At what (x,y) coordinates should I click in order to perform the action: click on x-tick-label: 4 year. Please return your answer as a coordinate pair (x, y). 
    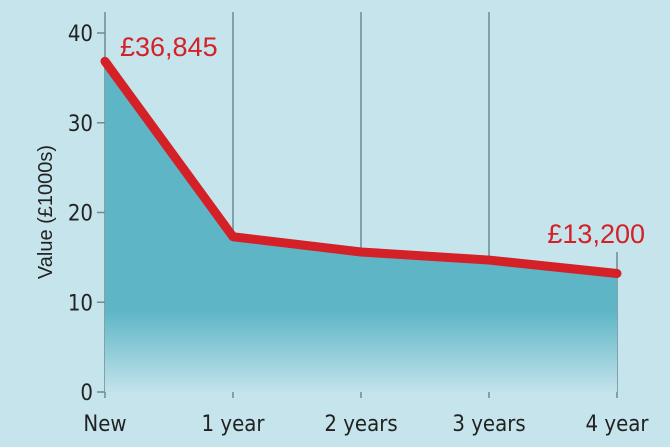
    Looking at the image, I should click on (617, 424).